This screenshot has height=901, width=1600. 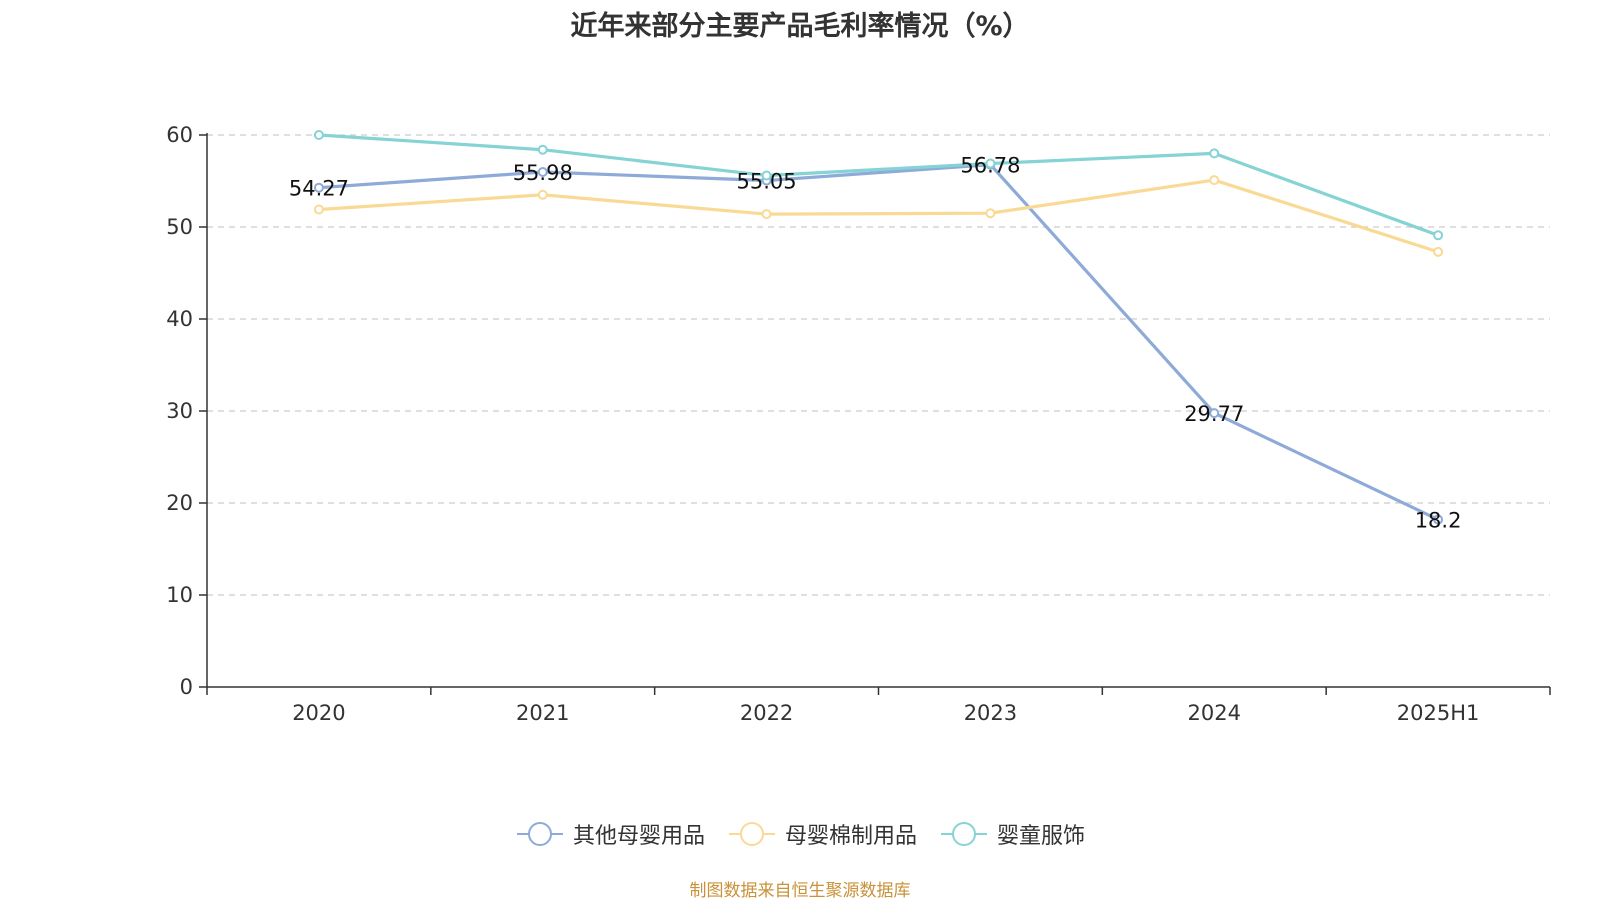 I want to click on data-label: 29.77, so click(x=1214, y=414).